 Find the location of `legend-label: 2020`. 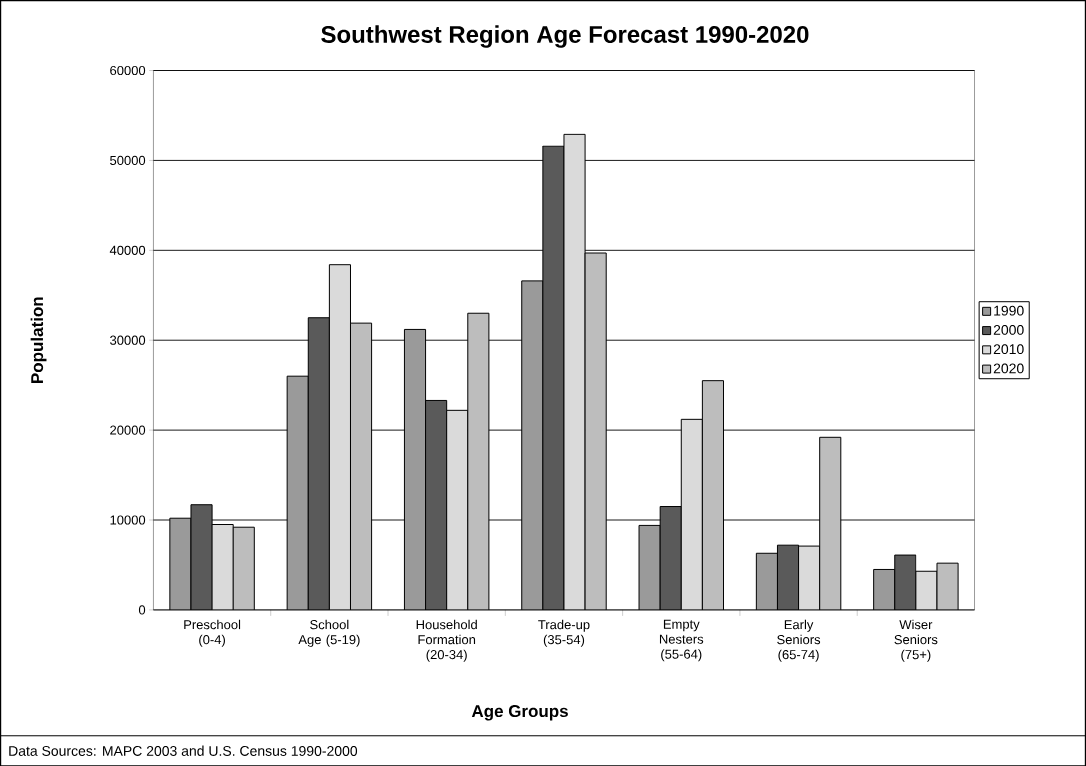

legend-label: 2020 is located at coordinates (1008, 368).